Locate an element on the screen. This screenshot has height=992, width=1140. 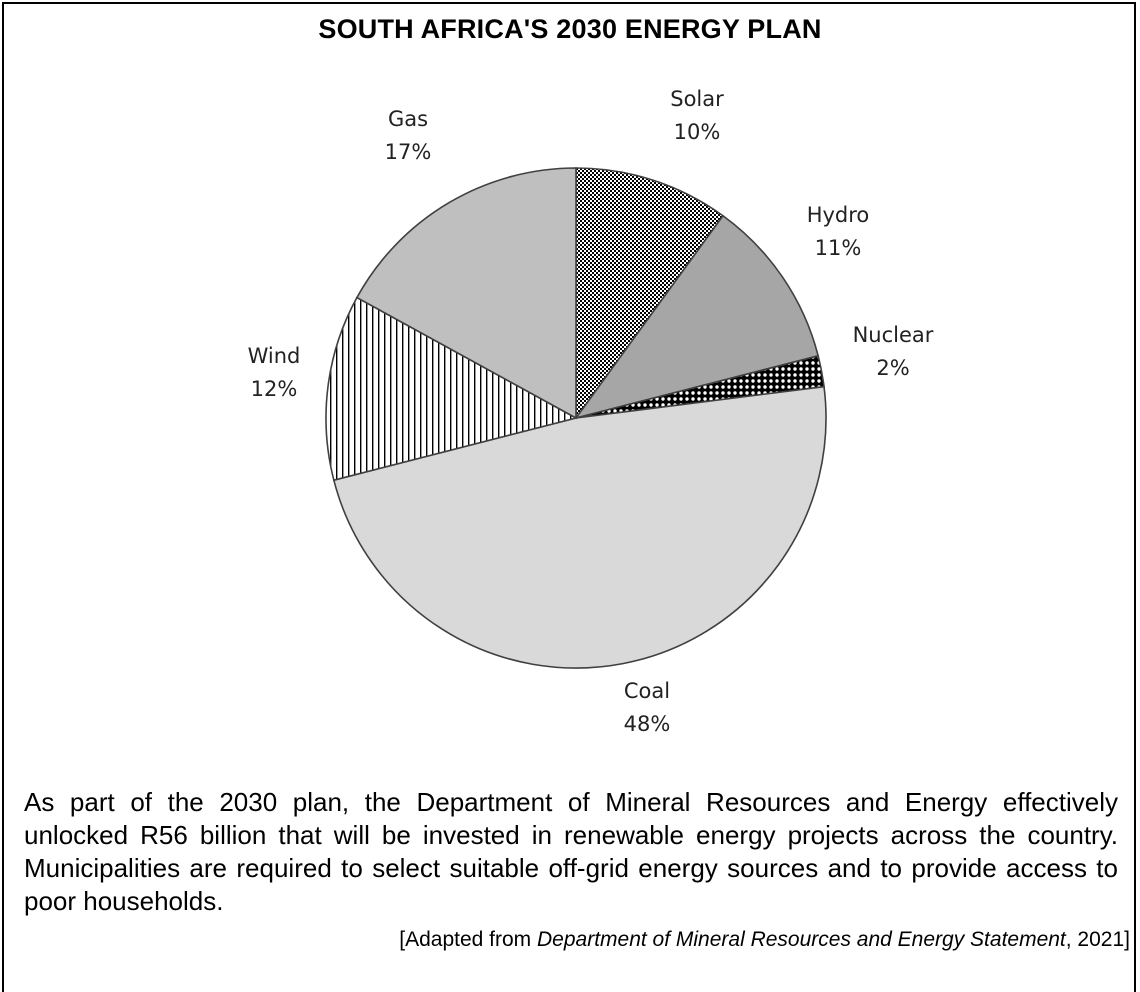
chart-title: SOUTH AFRICA'S 2030 ENERGY PLAN is located at coordinates (570, 29).